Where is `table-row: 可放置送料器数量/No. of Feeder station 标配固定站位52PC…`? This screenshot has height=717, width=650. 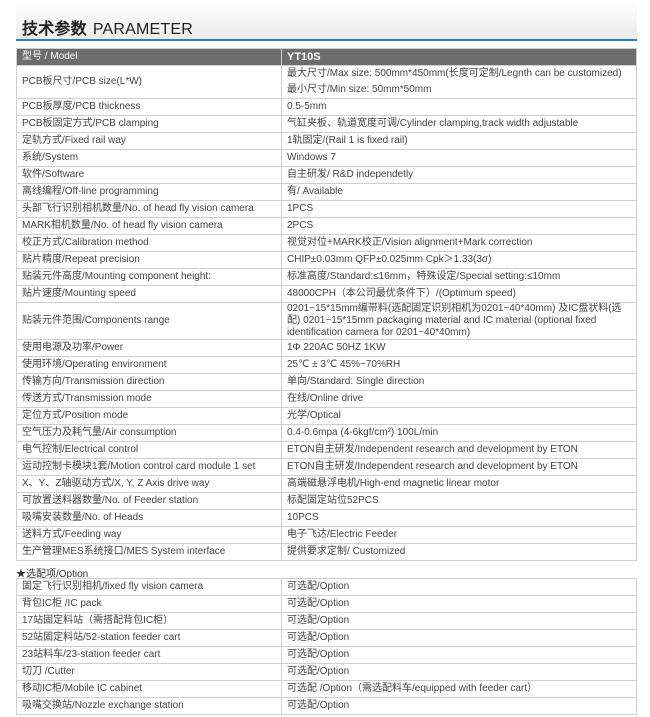
table-row: 可放置送料器数量/No. of Feeder station 标配固定站位52PC… is located at coordinates (326, 501).